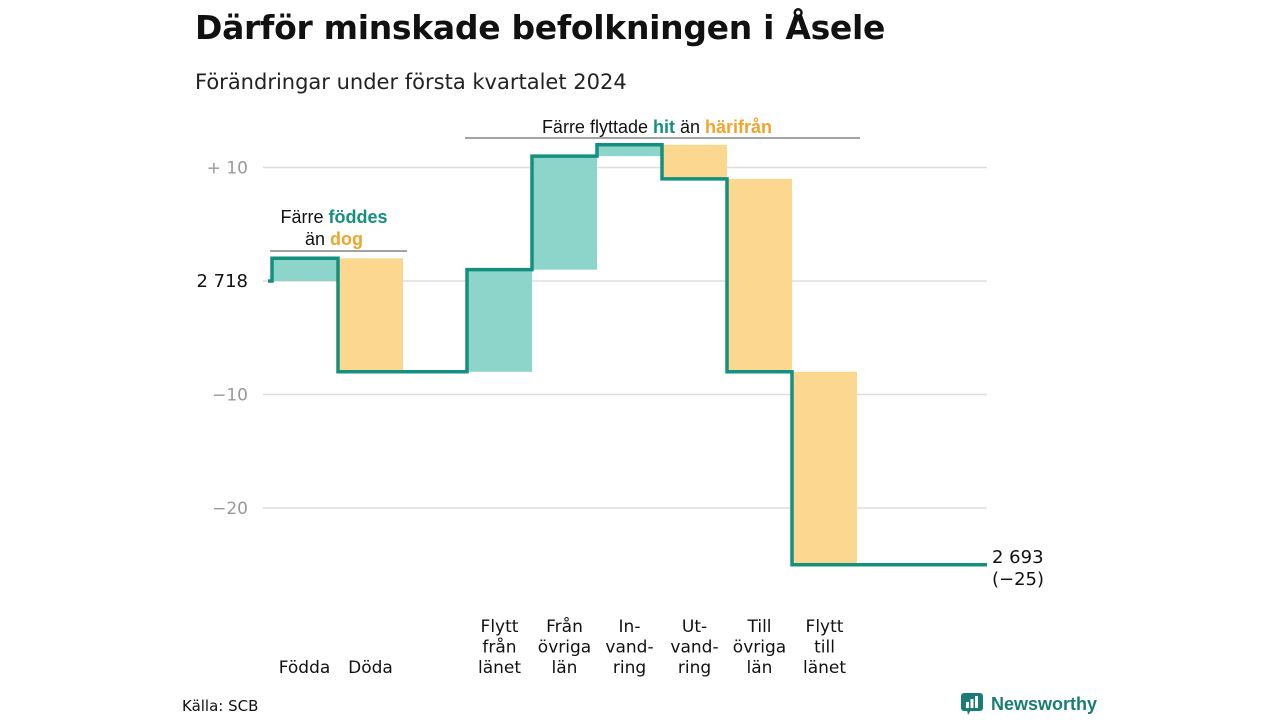 Image resolution: width=1280 pixels, height=720 pixels. What do you see at coordinates (230, 396) in the screenshot?
I see `y-tick-label: −10` at bounding box center [230, 396].